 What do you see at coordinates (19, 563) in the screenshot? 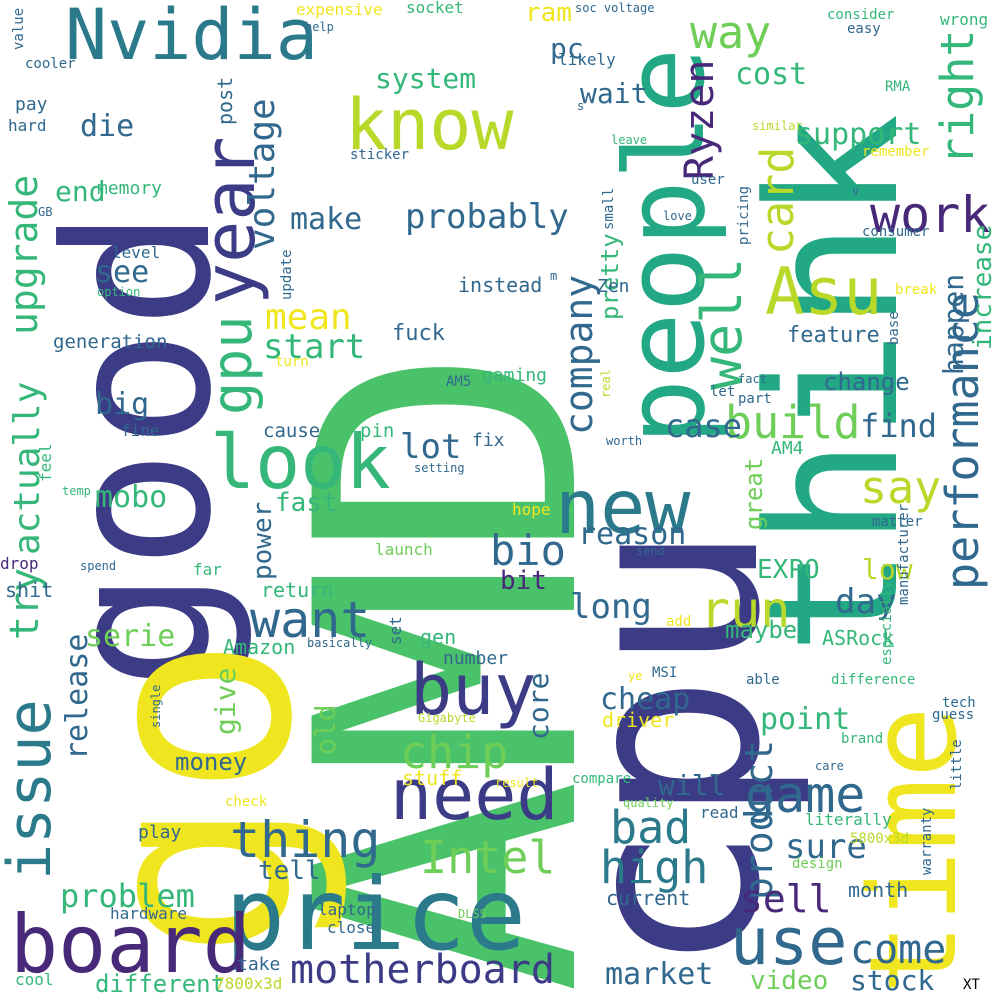
I see `word-drop: drop` at bounding box center [19, 563].